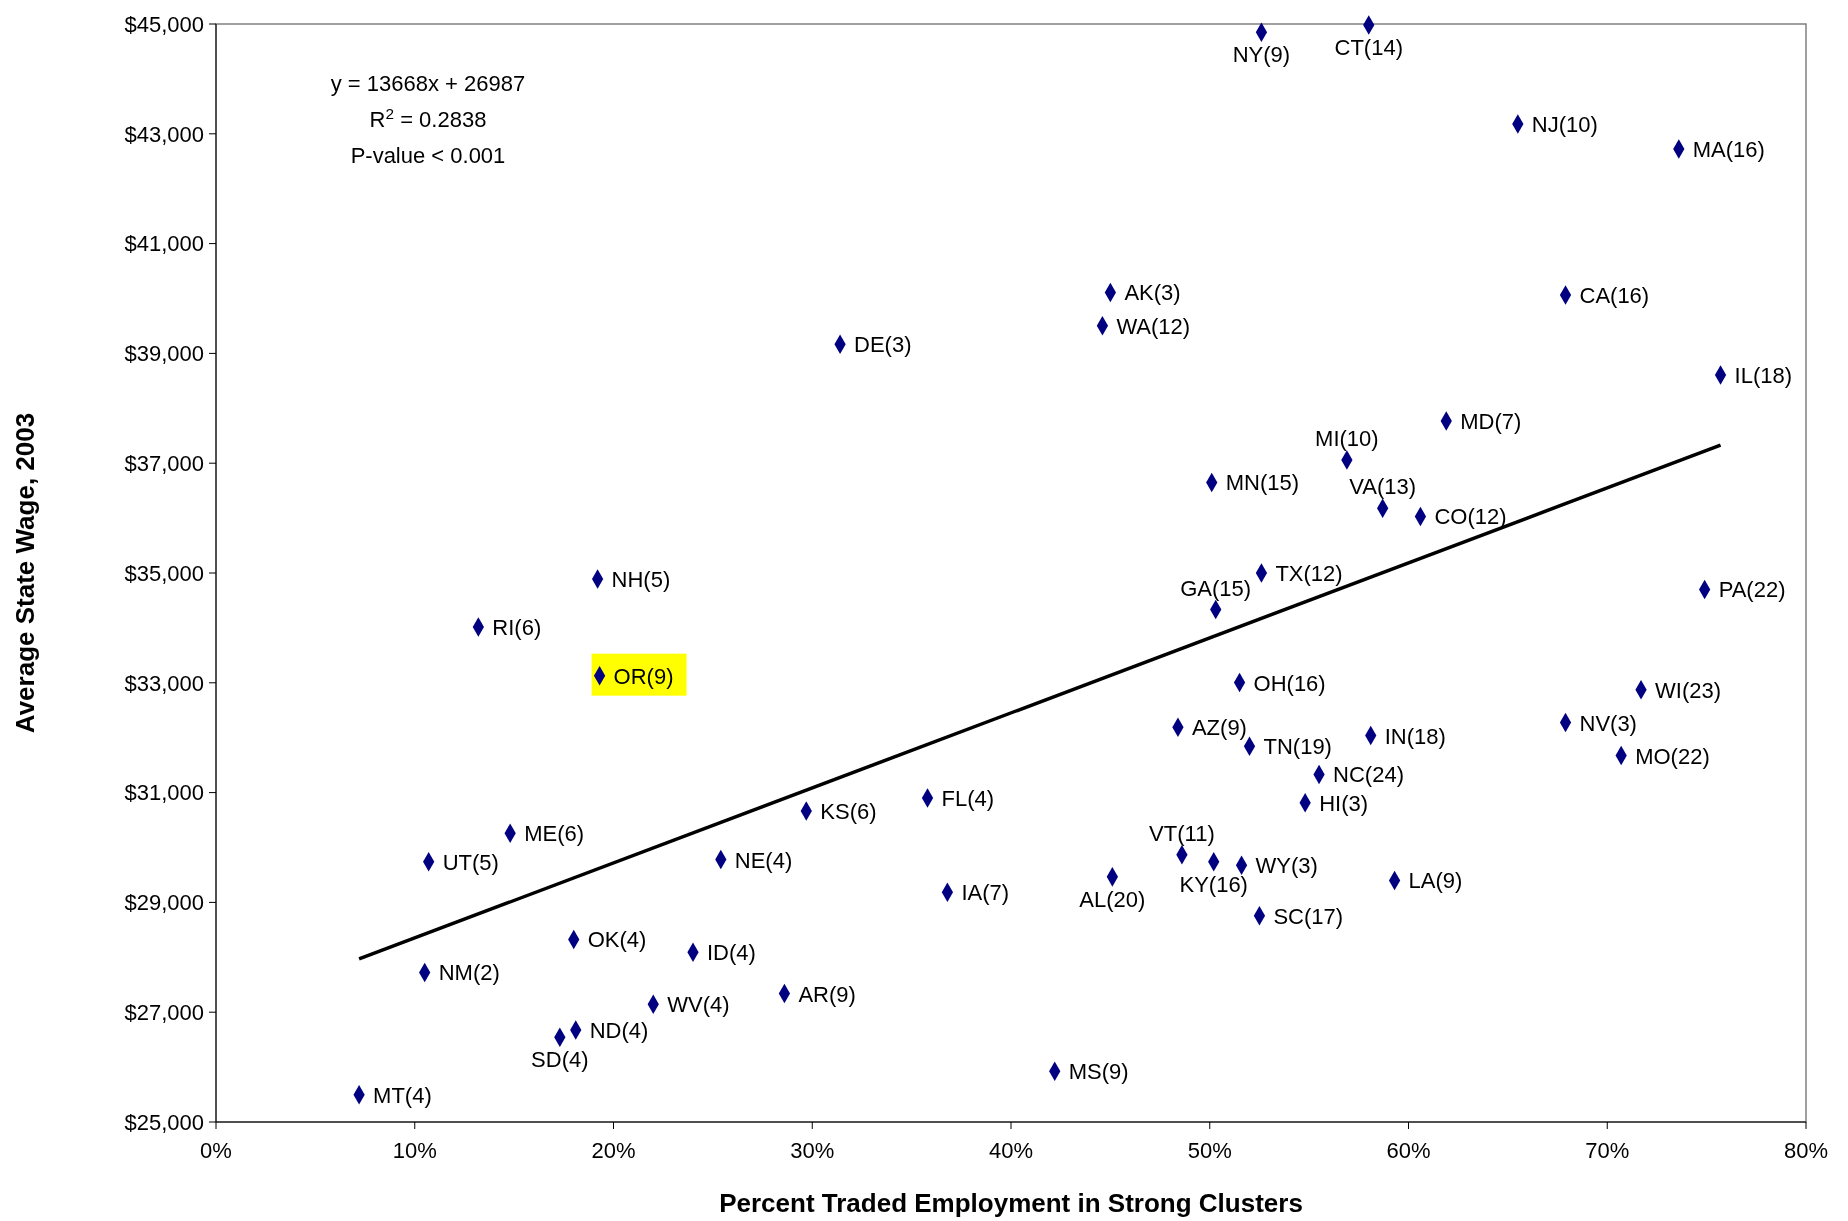  What do you see at coordinates (560, 1060) in the screenshot?
I see `annotation: SD(4)` at bounding box center [560, 1060].